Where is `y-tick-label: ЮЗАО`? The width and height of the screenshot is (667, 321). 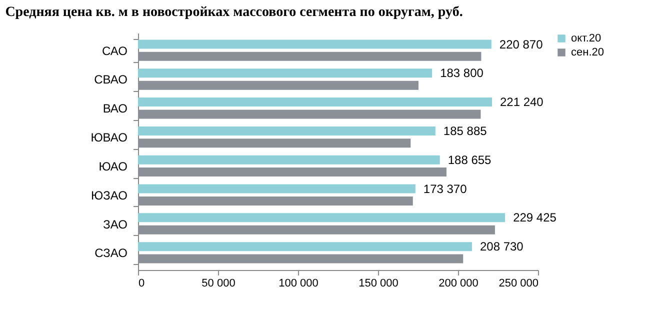 y-tick-label: ЮЗАО is located at coordinates (109, 195).